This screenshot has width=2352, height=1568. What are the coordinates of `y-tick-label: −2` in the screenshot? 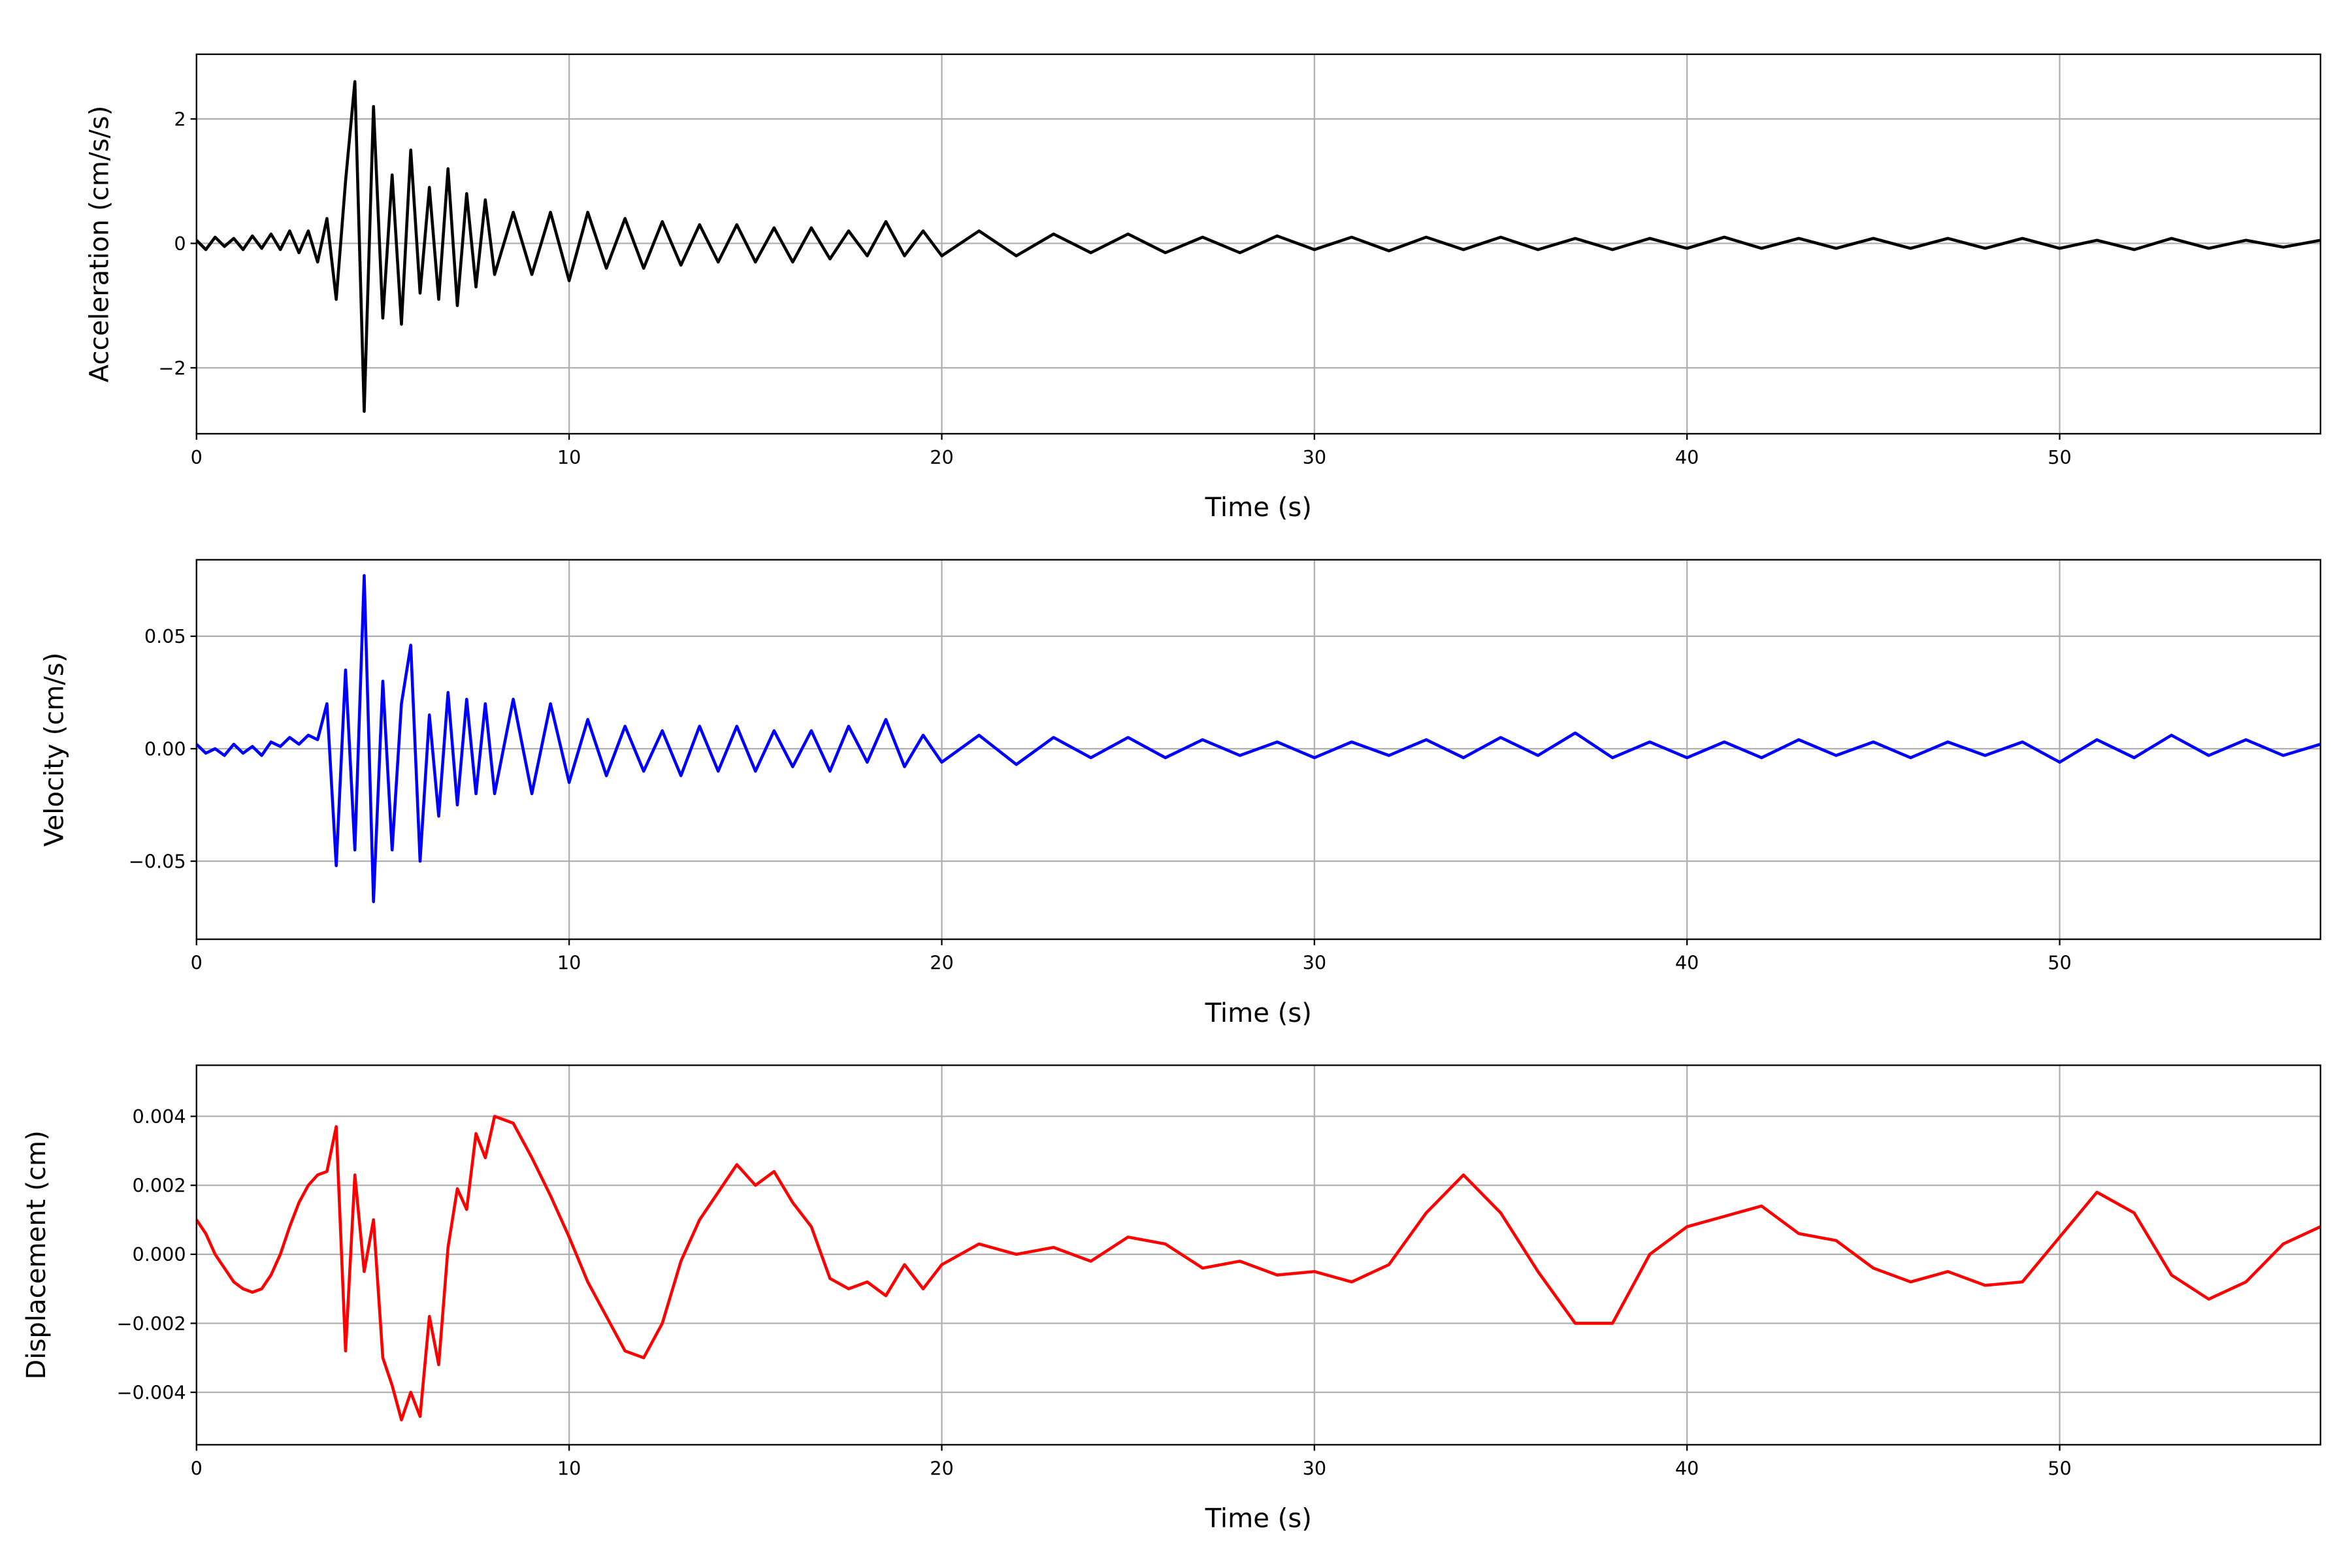 It's located at (172, 368).